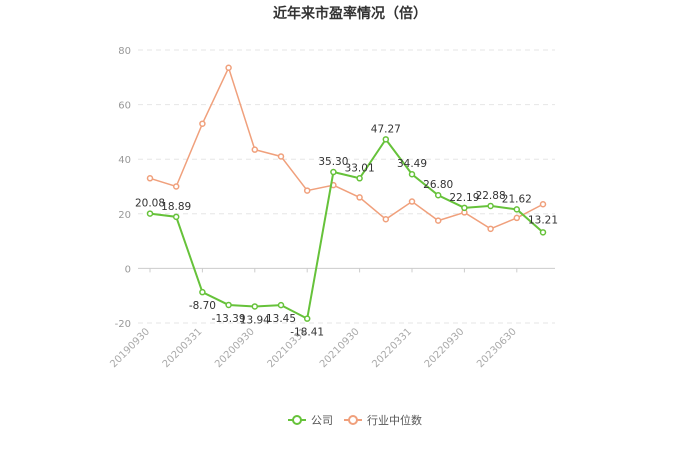 This screenshot has width=700, height=473. Describe the element at coordinates (438, 185) in the screenshot. I see `data-label: 26.80` at that location.